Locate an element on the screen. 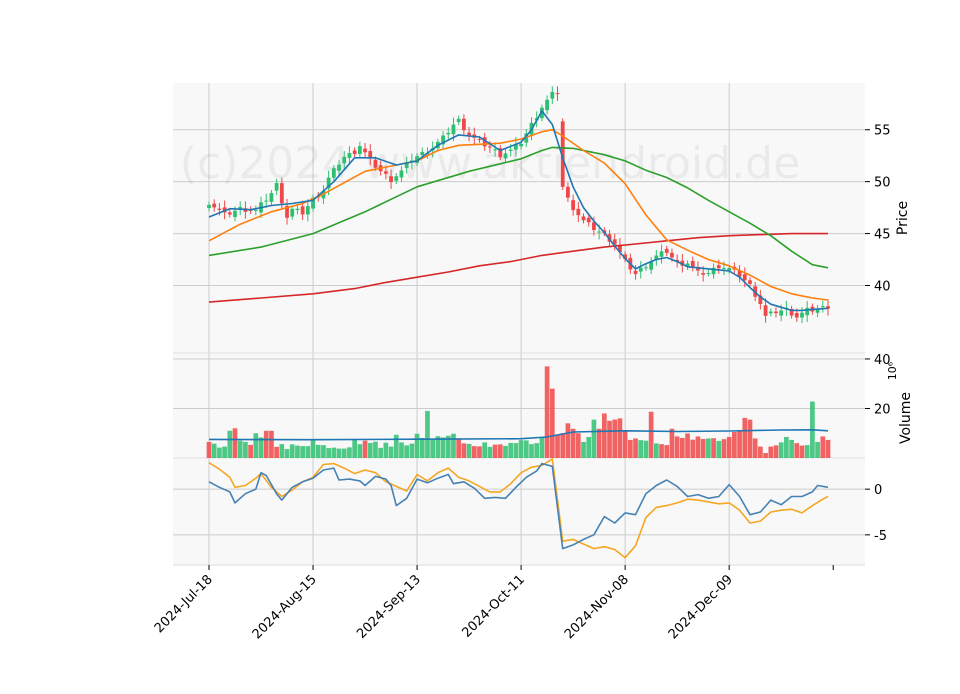 This screenshot has width=960, height=694. macd-tick-label: -5 is located at coordinates (880, 536).